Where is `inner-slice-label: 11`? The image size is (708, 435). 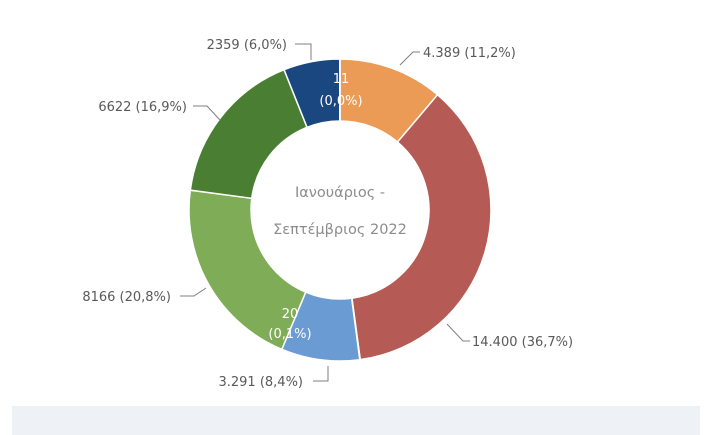
inner-slice-label: 11 is located at coordinates (341, 79).